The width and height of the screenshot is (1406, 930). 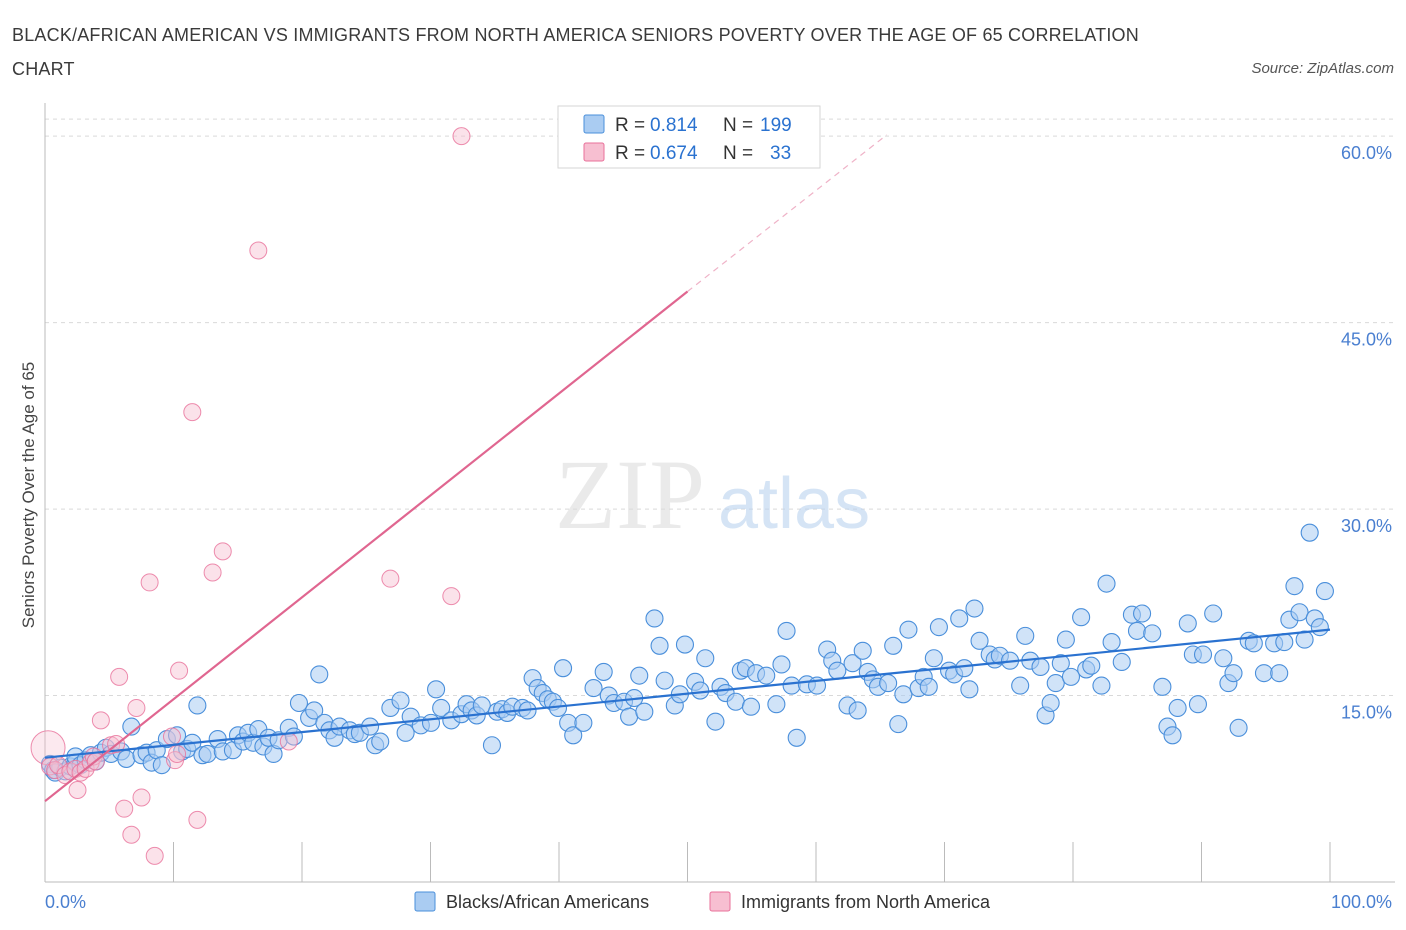 What do you see at coordinates (28, 495) in the screenshot?
I see `y-axis-label: Seniors Poverty Over the Age of 65` at bounding box center [28, 495].